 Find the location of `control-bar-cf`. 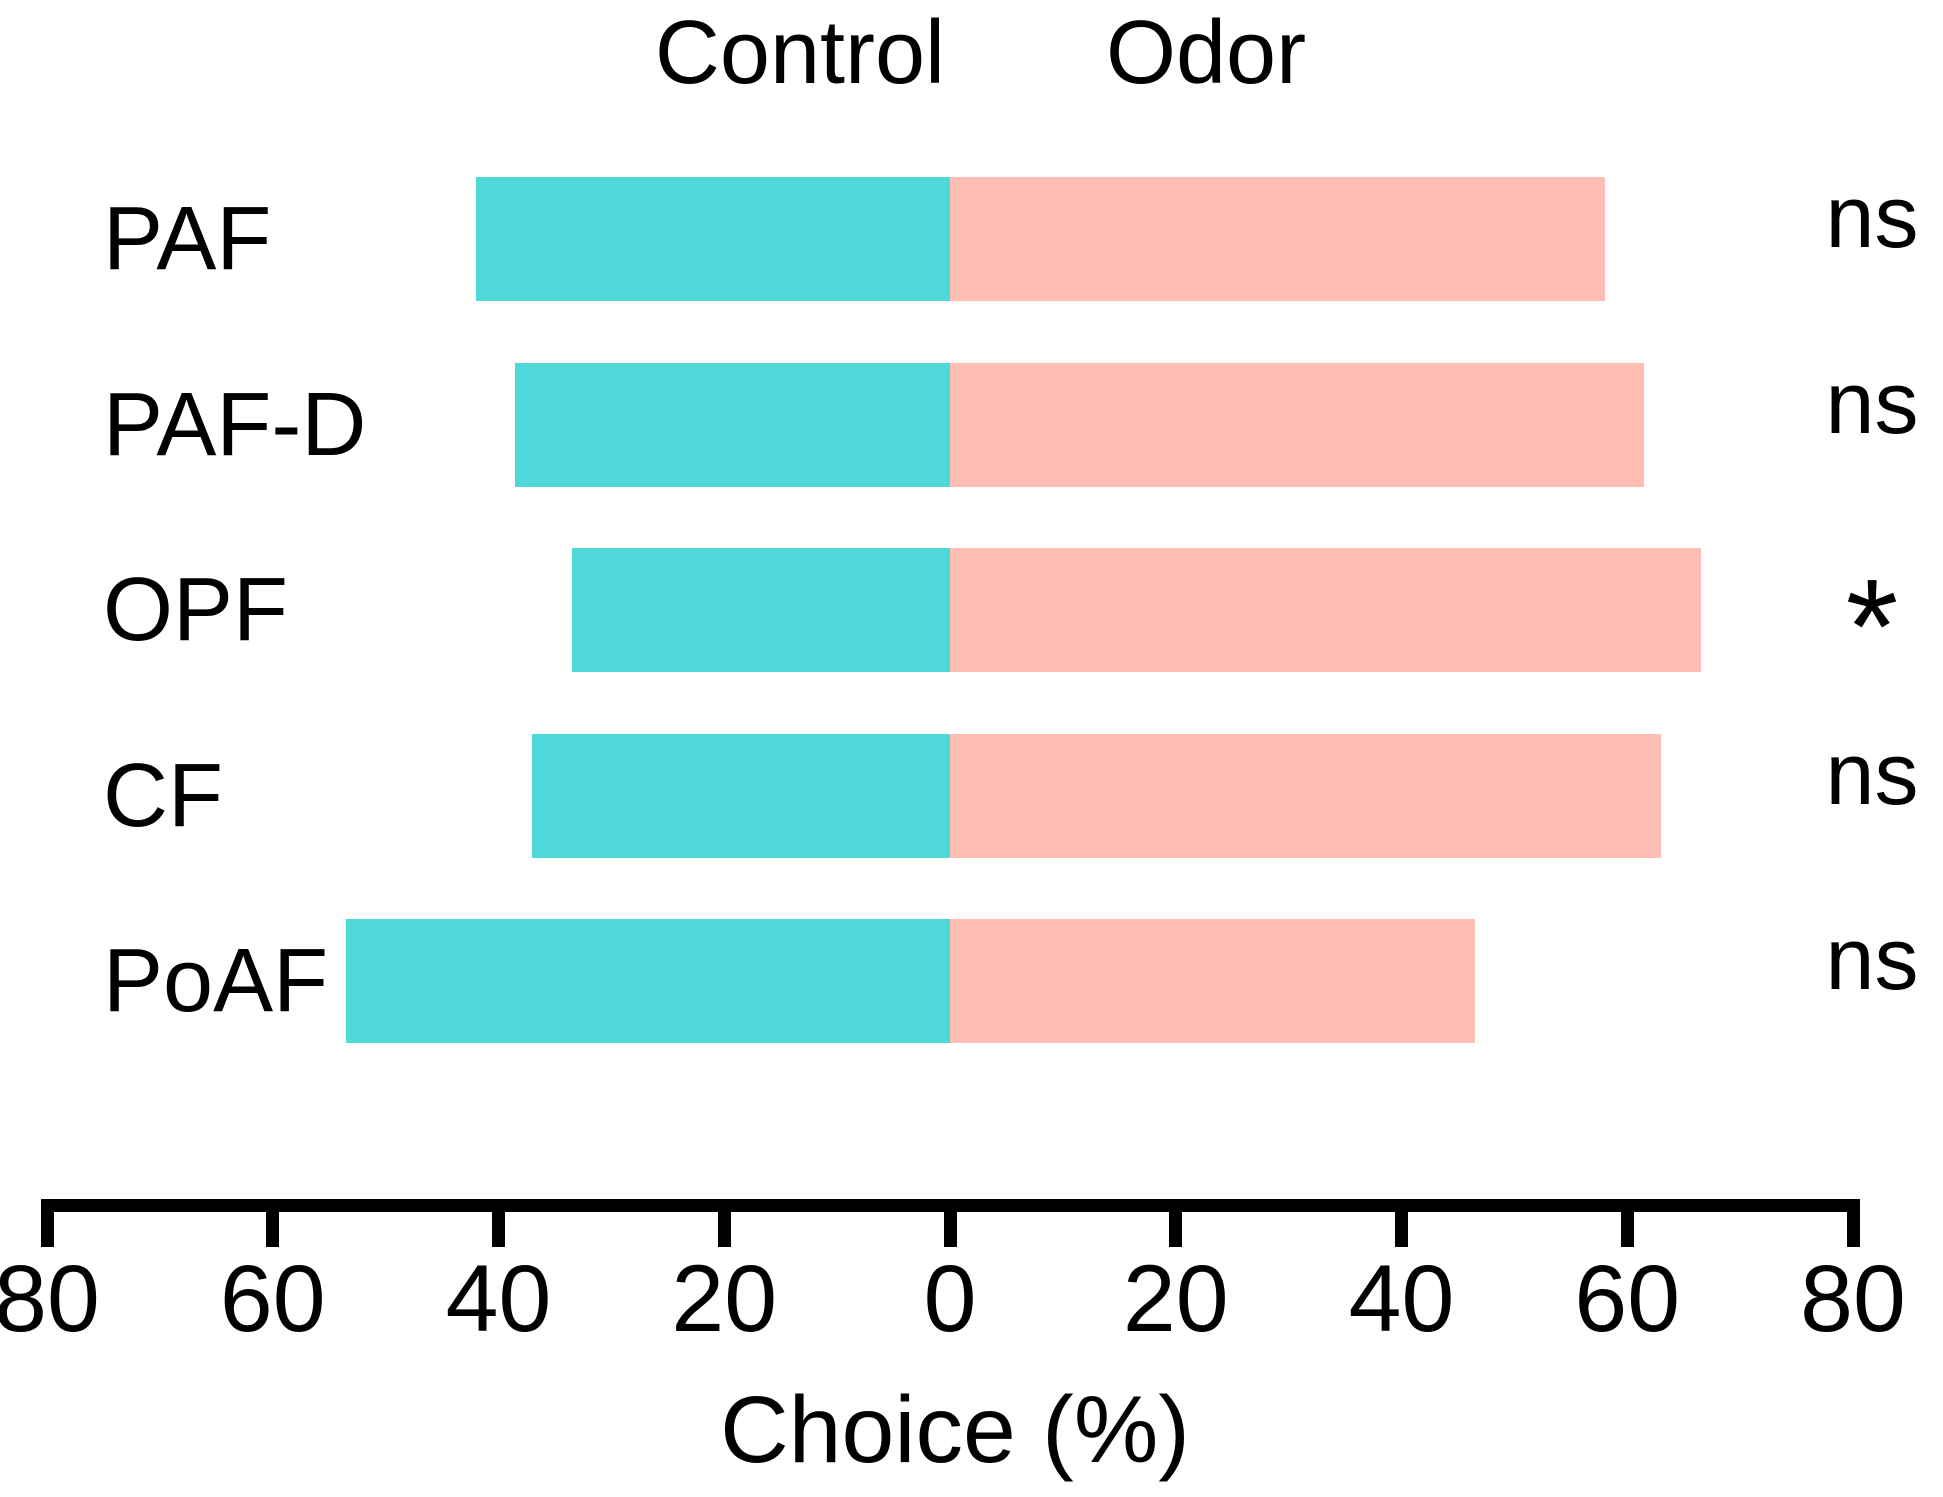

control-bar-cf is located at coordinates (741, 795).